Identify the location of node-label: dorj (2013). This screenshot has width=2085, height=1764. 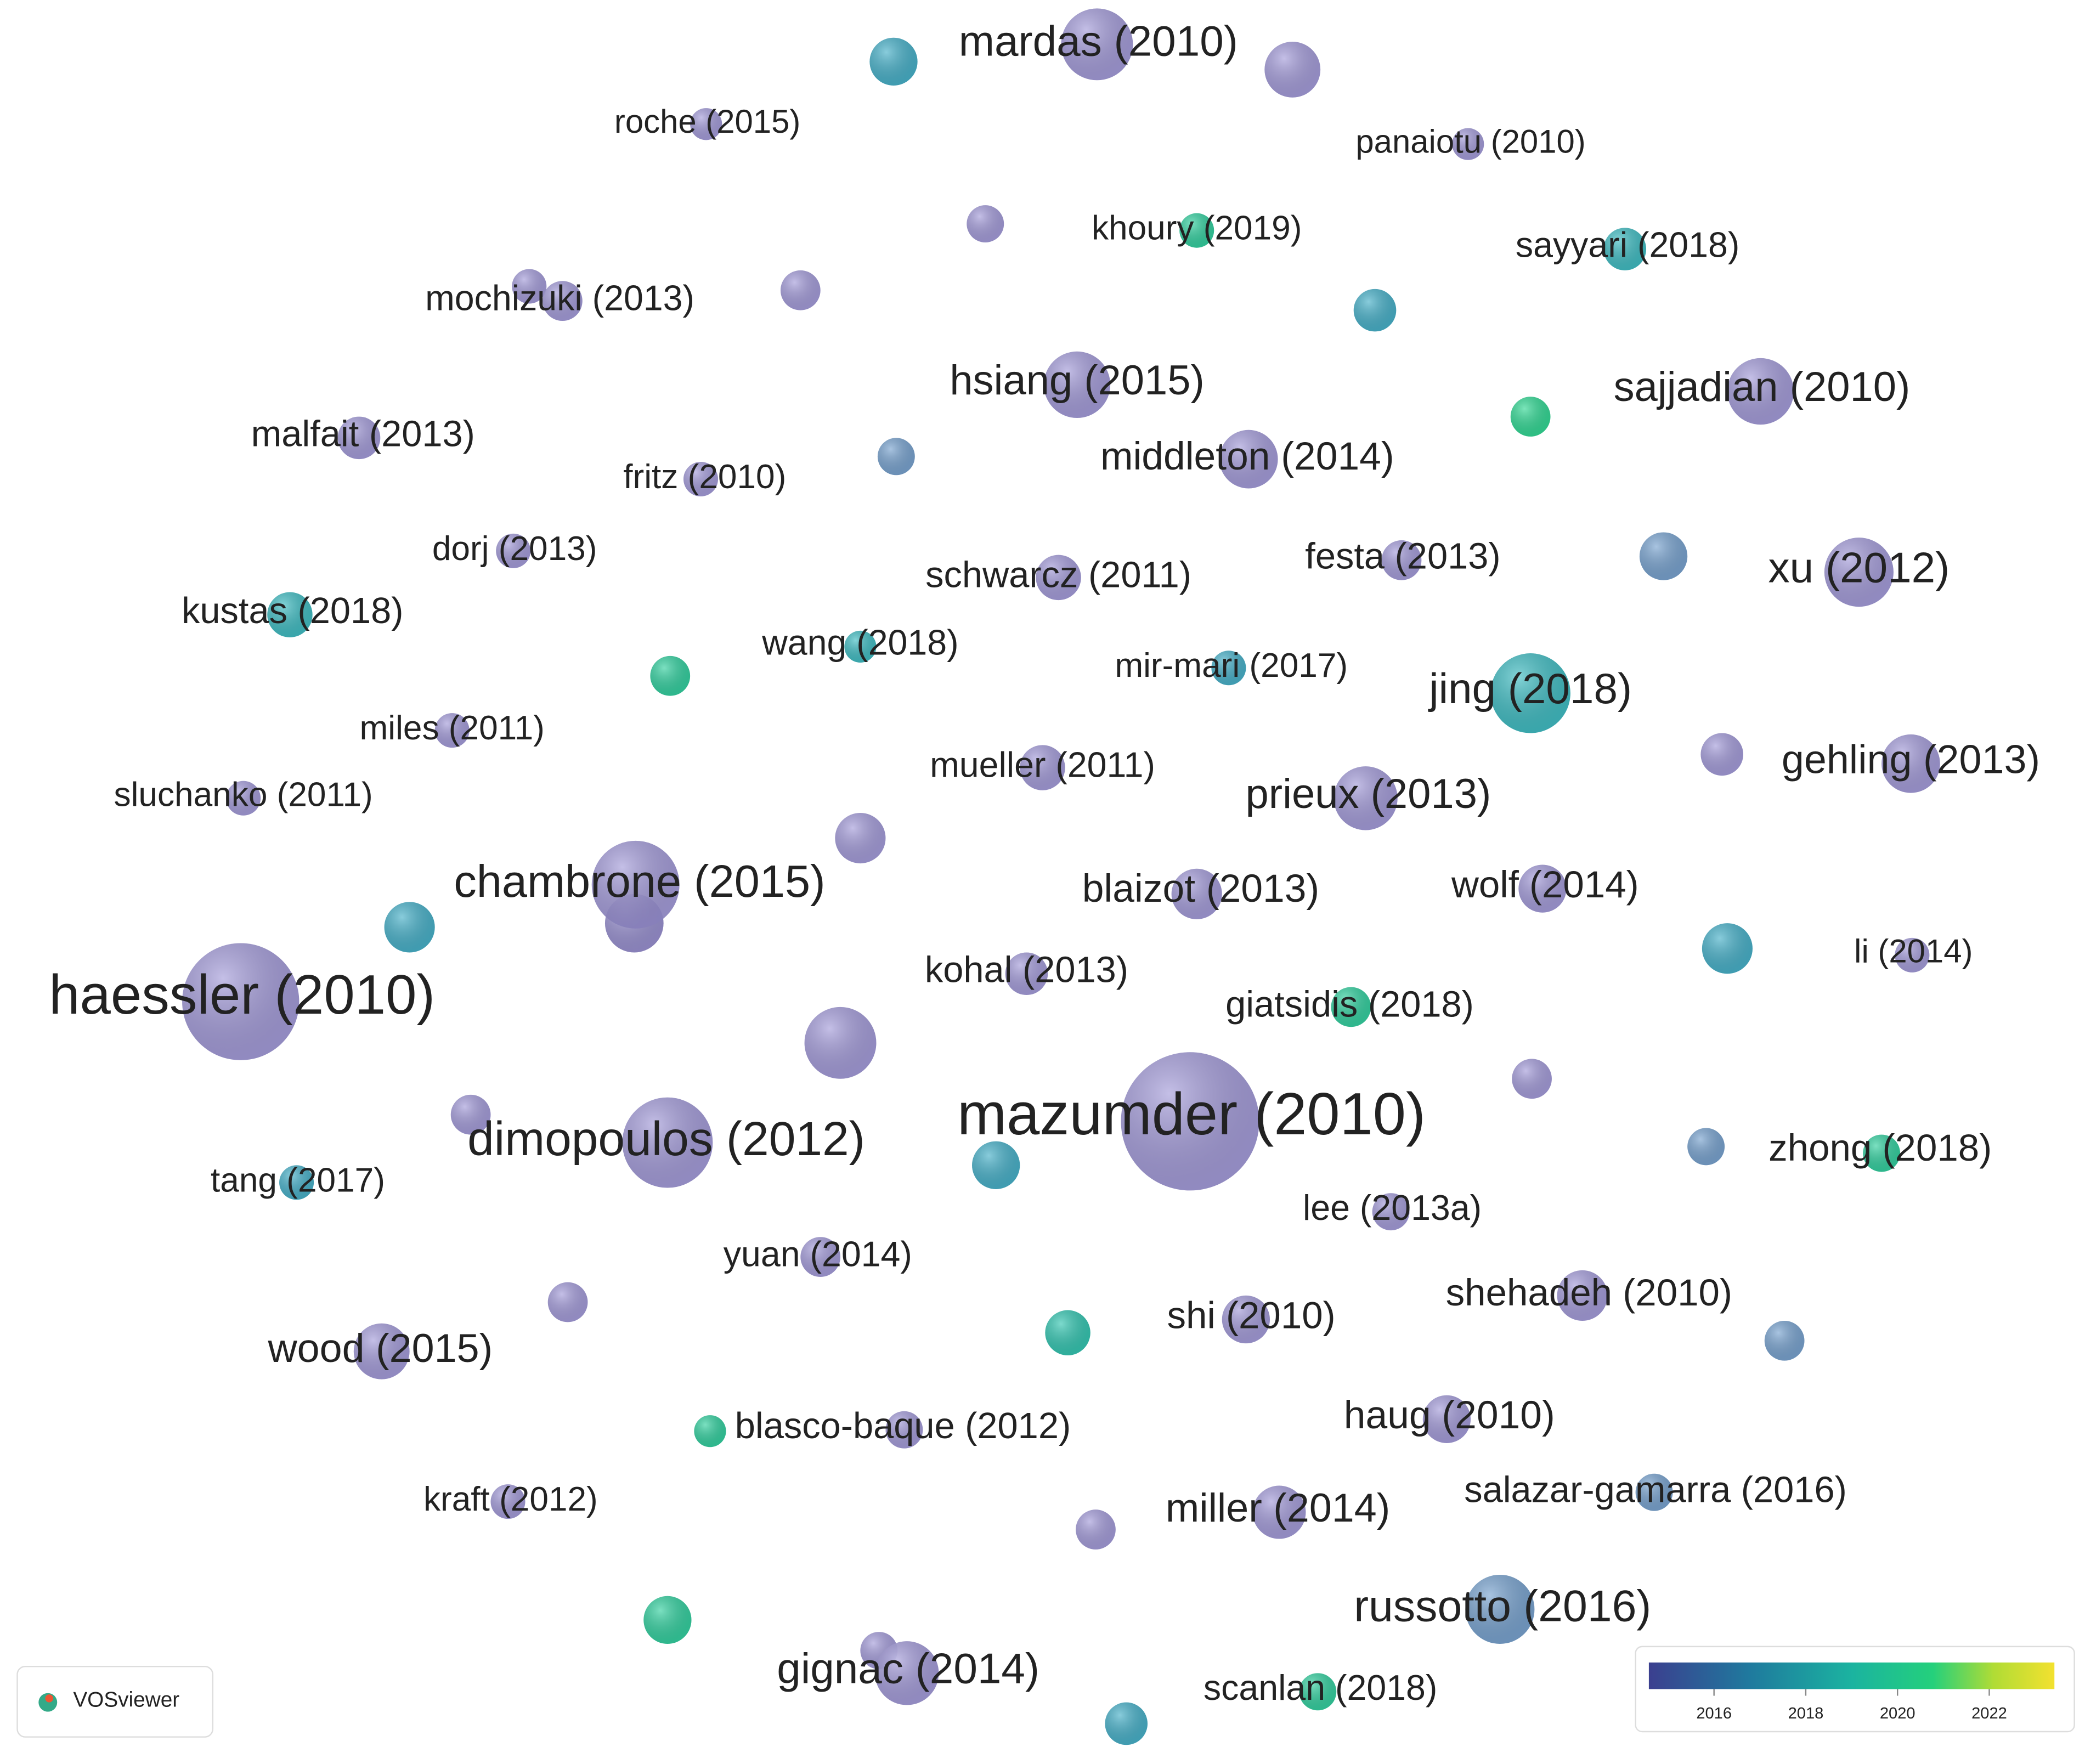
(514, 549).